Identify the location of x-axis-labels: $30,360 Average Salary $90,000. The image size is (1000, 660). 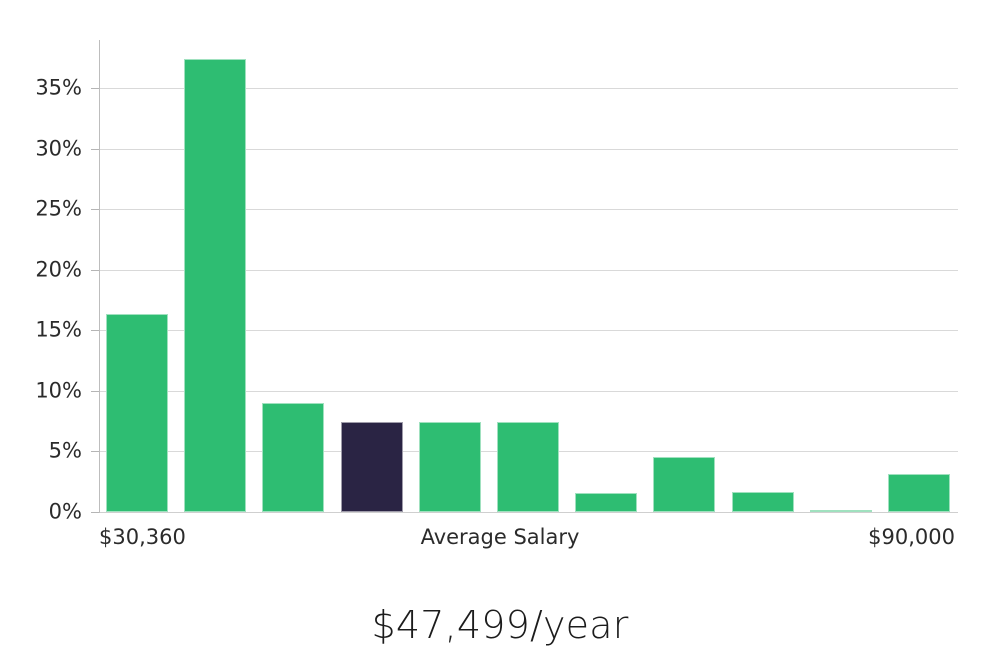
(500, 543).